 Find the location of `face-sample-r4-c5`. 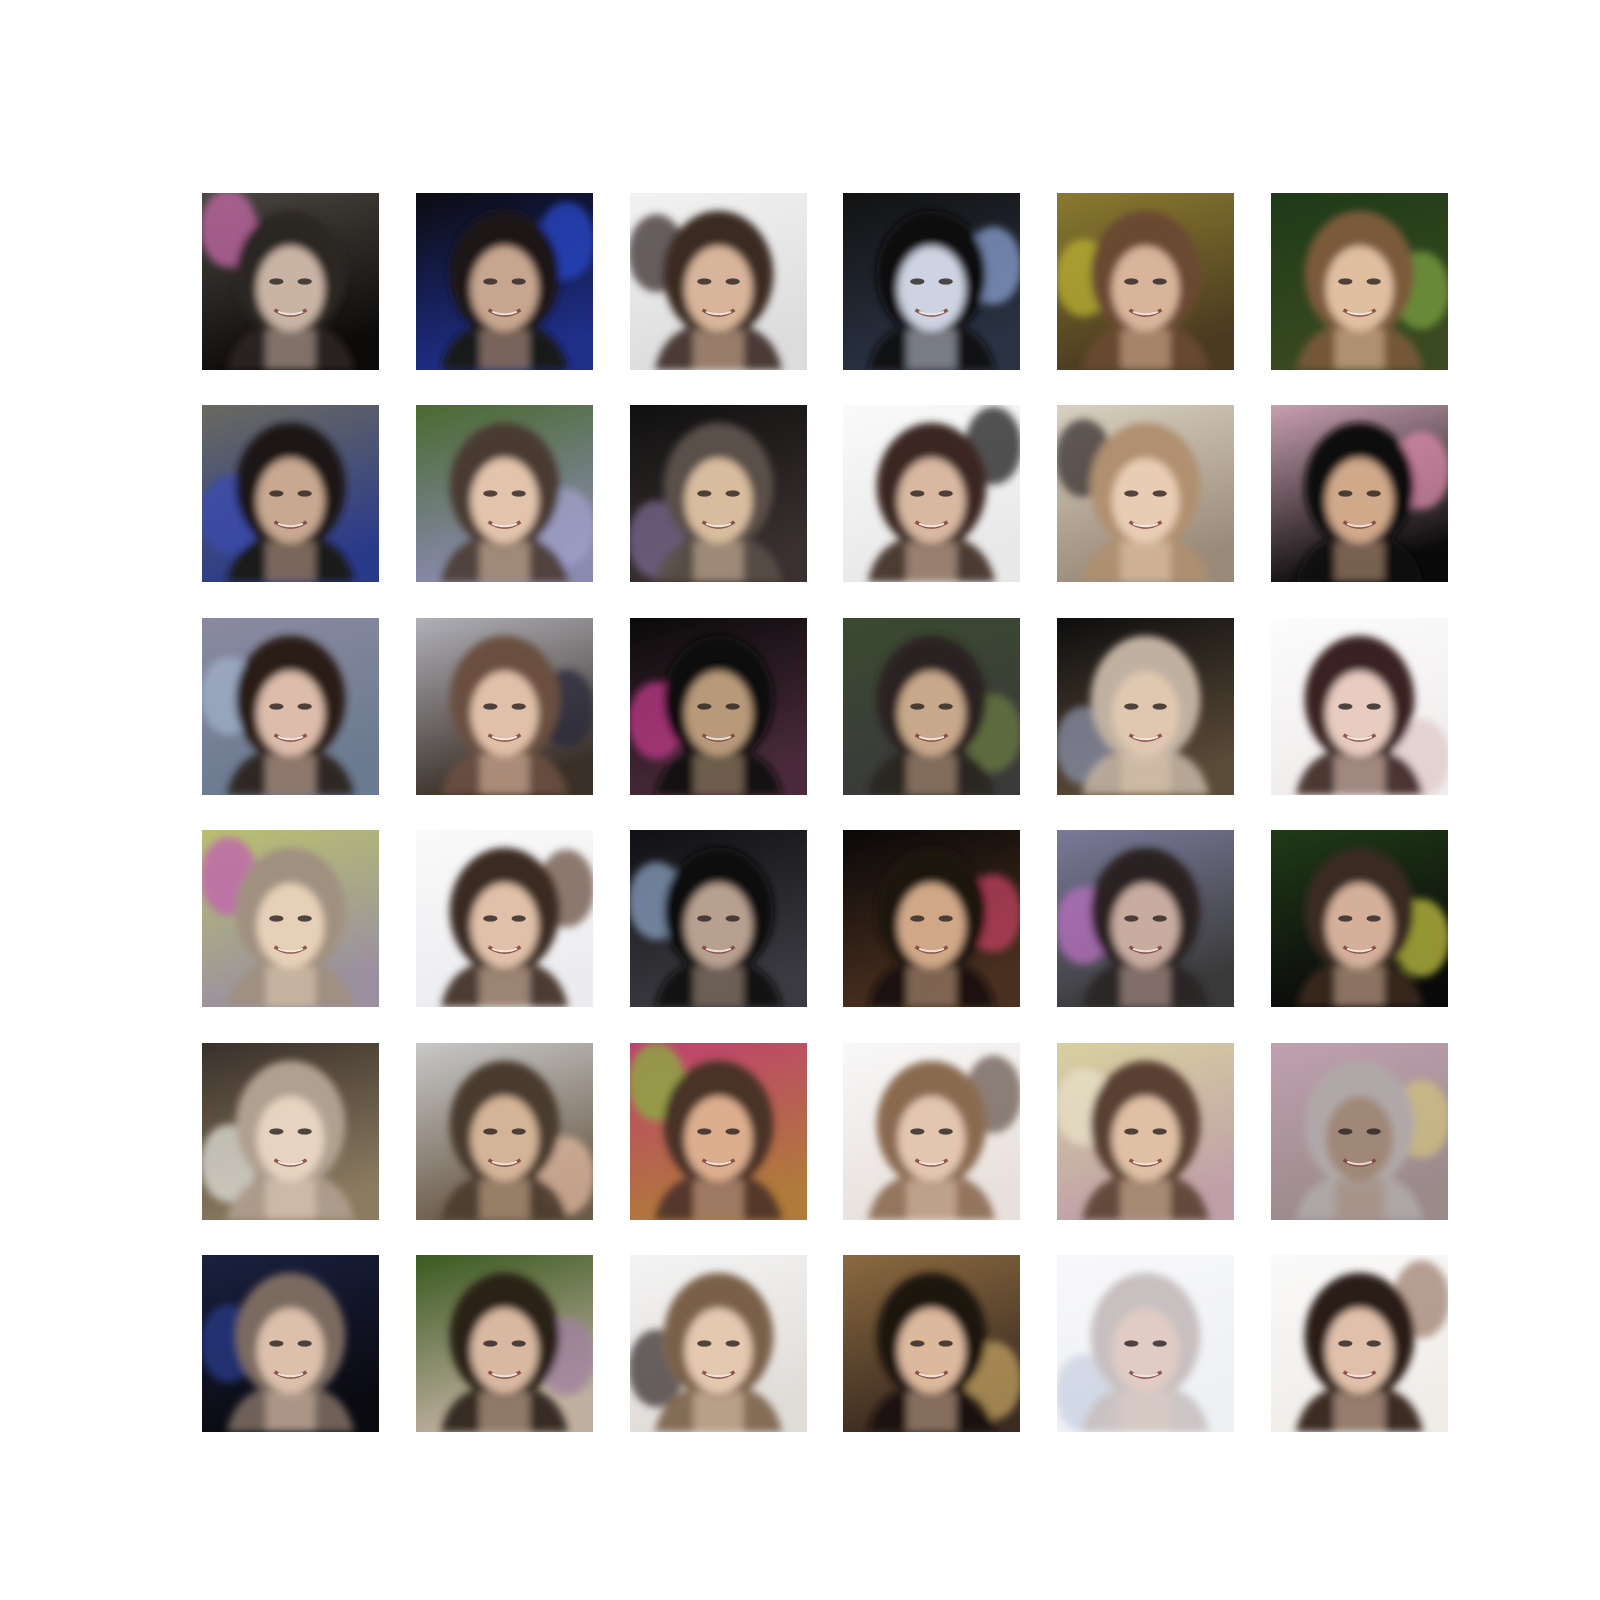

face-sample-r4-c5 is located at coordinates (1146, 919).